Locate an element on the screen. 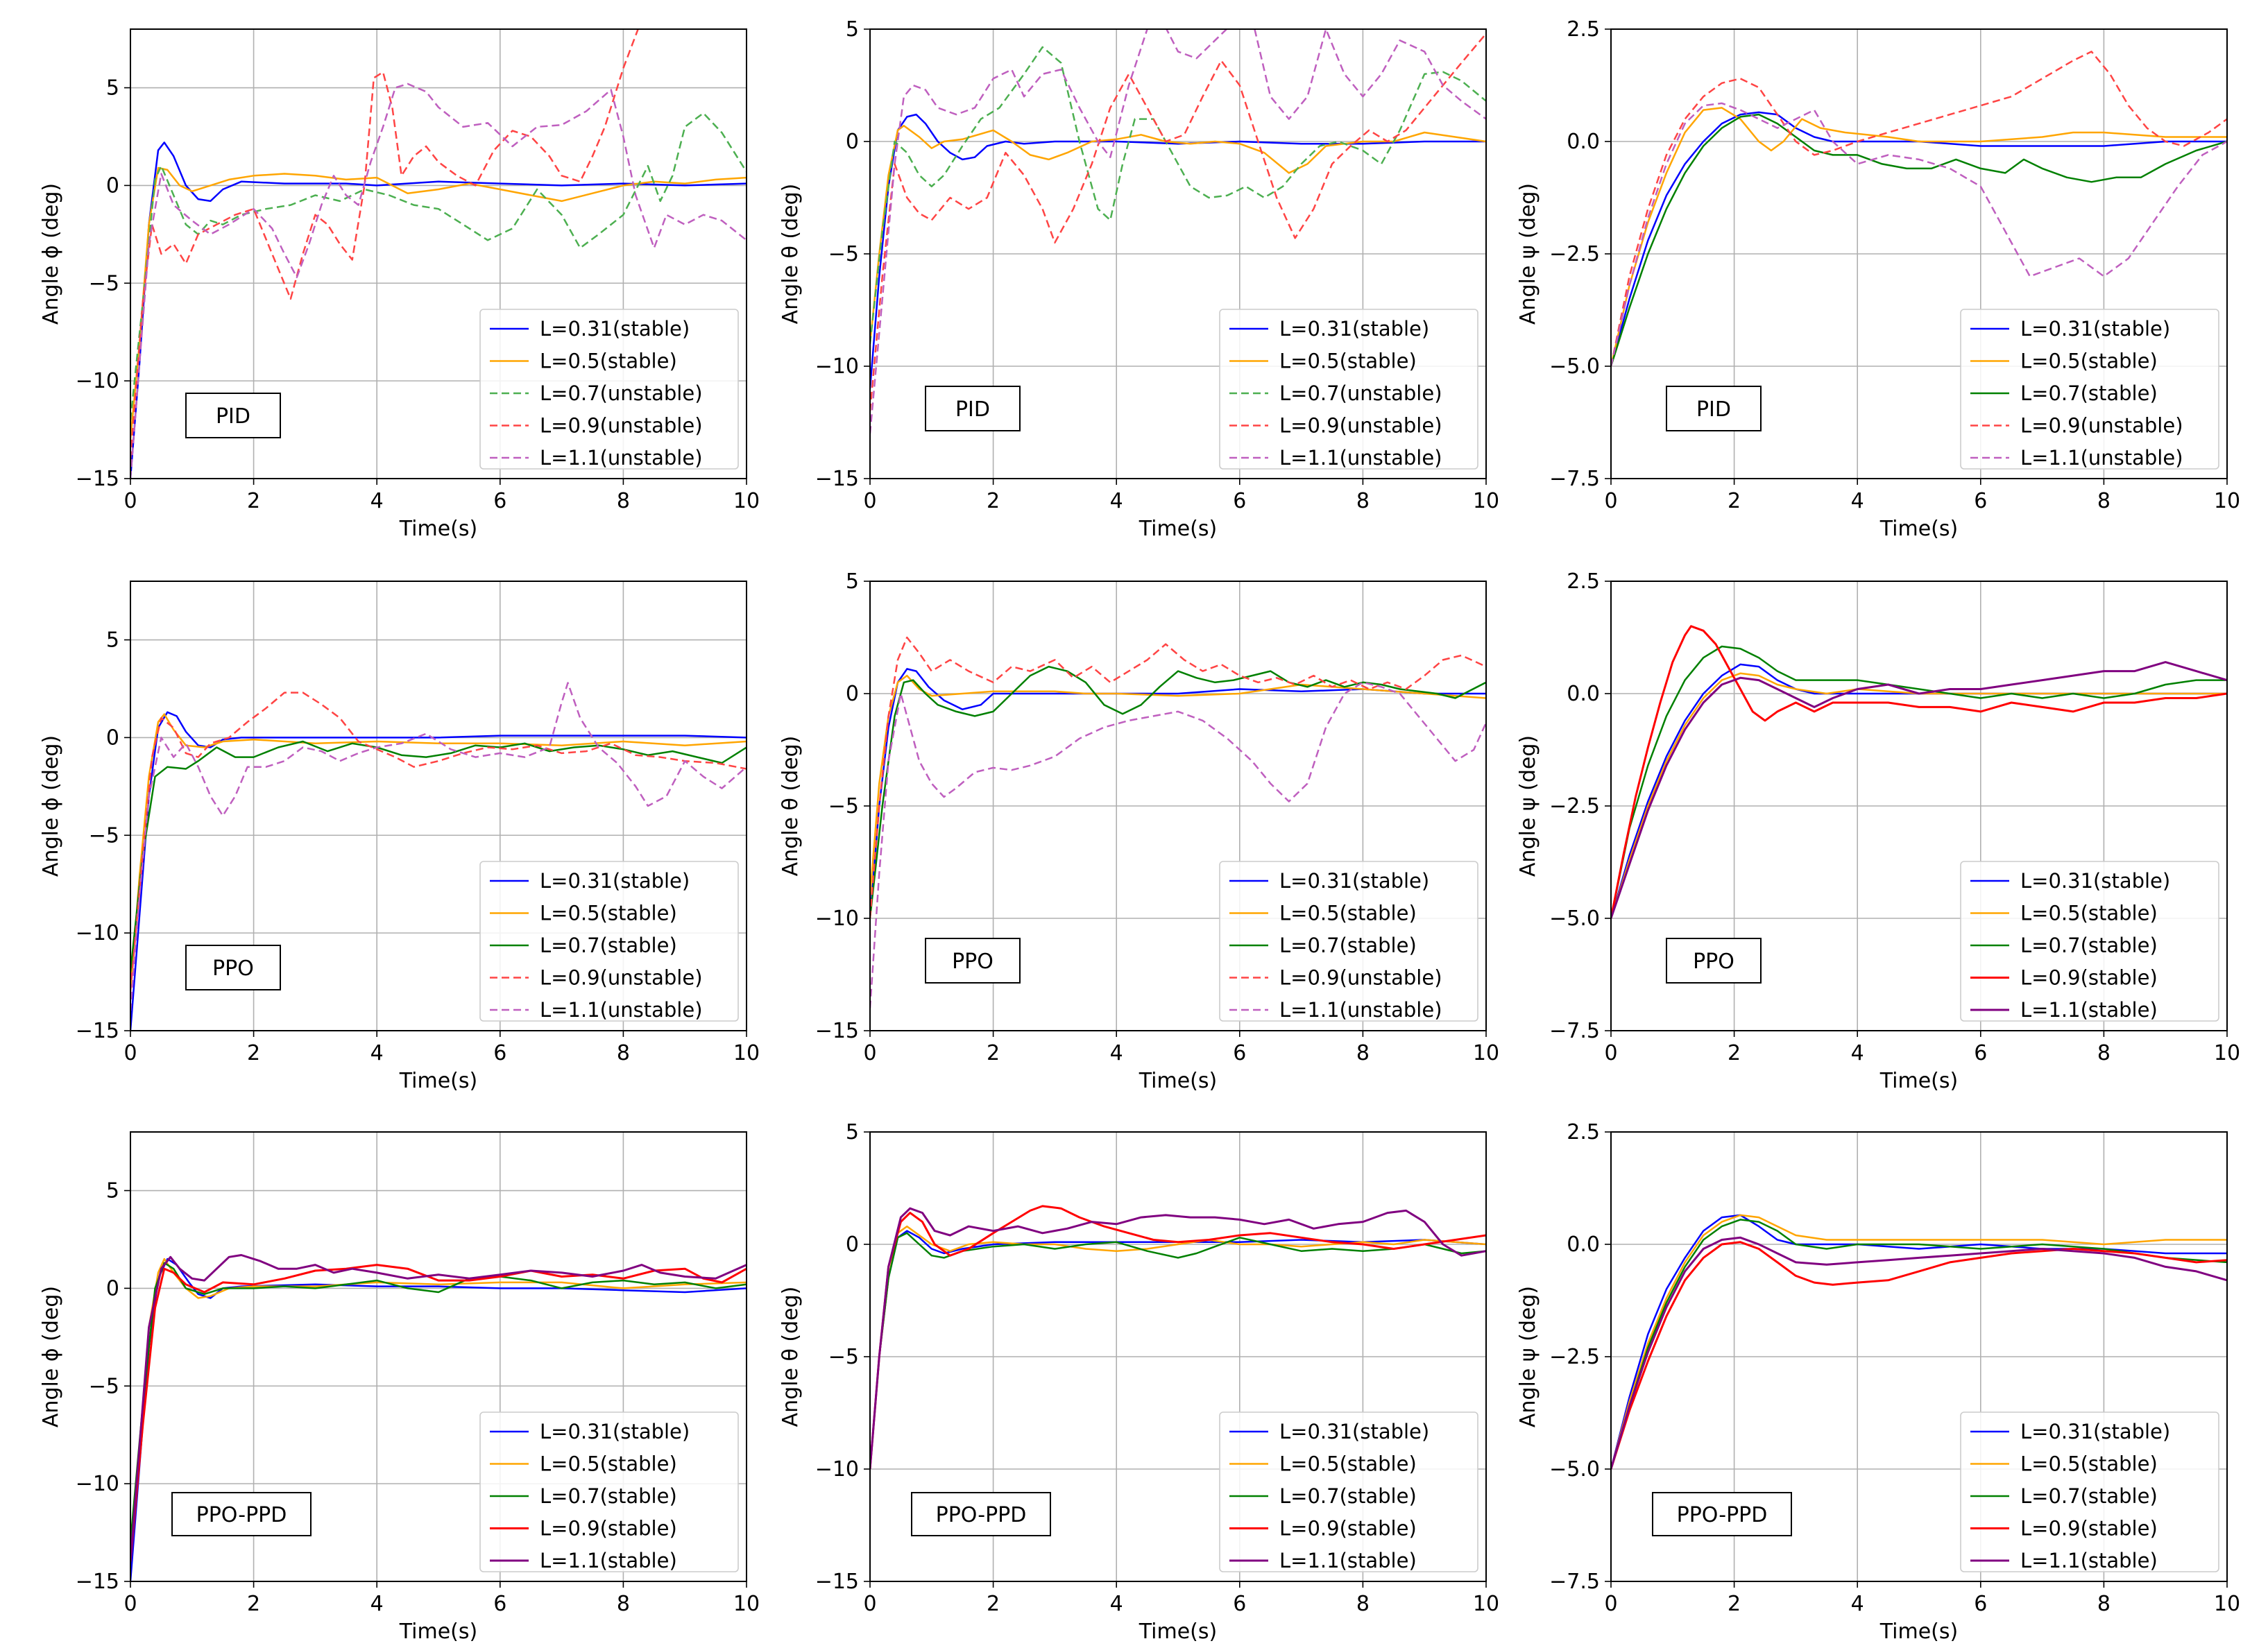  y-tick-label: 0.0 is located at coordinates (1583, 1245).